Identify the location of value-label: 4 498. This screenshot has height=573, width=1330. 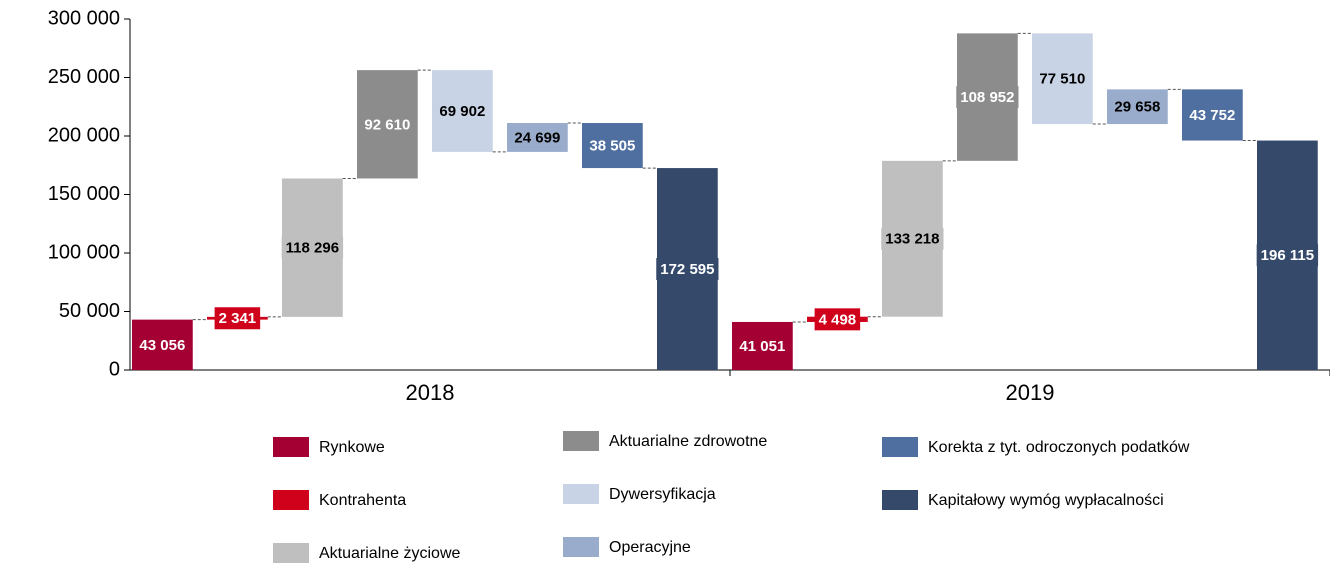
(838, 319).